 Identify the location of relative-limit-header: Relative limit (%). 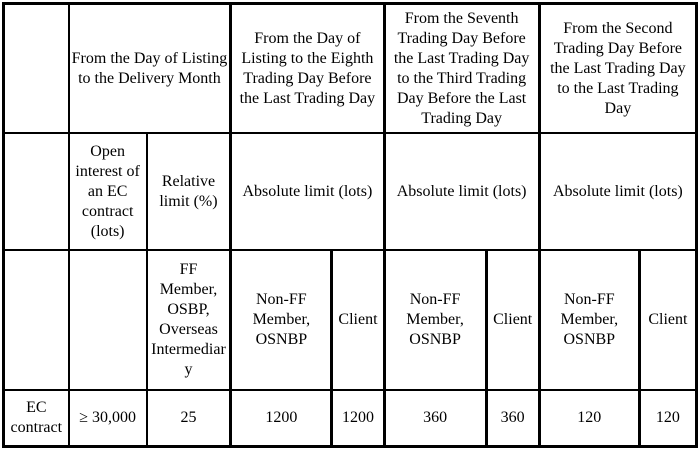
(188, 192).